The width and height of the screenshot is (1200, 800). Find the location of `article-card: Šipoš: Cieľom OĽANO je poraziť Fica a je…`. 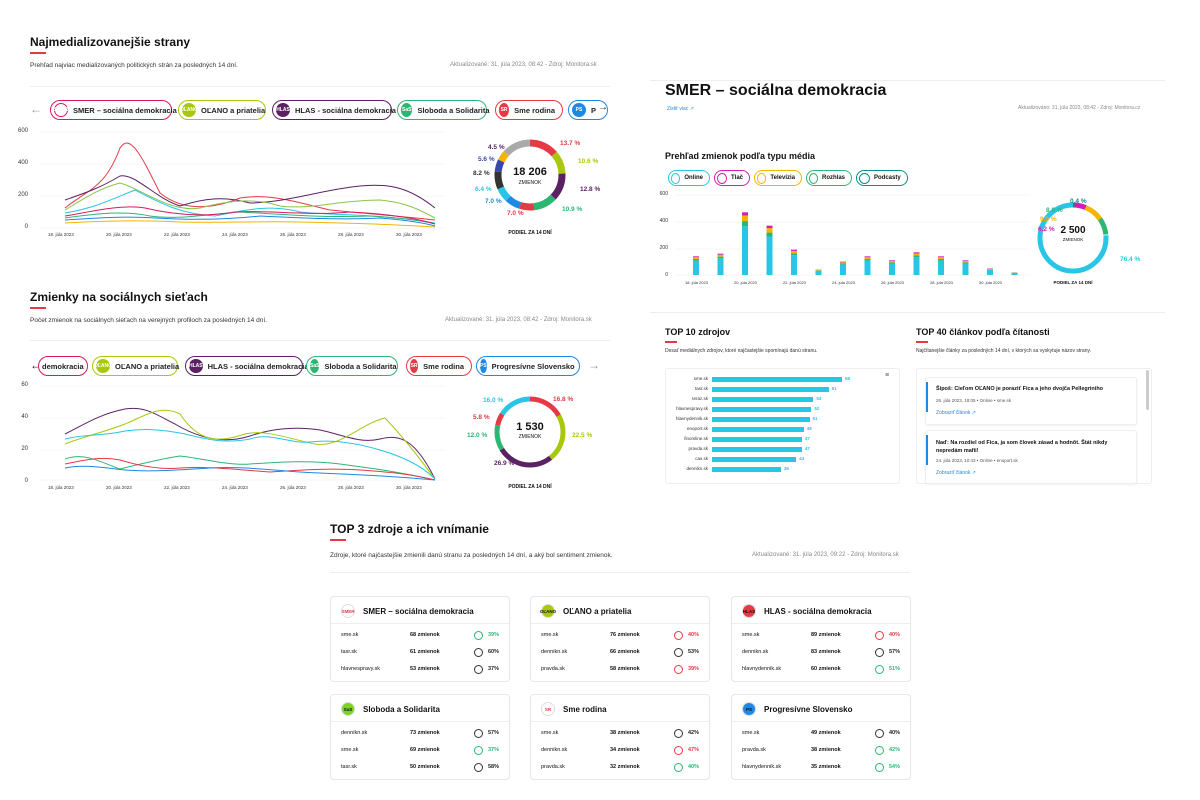

article-card: Šipoš: Cieľom OĽANO je poraziť Fica a je… is located at coordinates (1031, 401).